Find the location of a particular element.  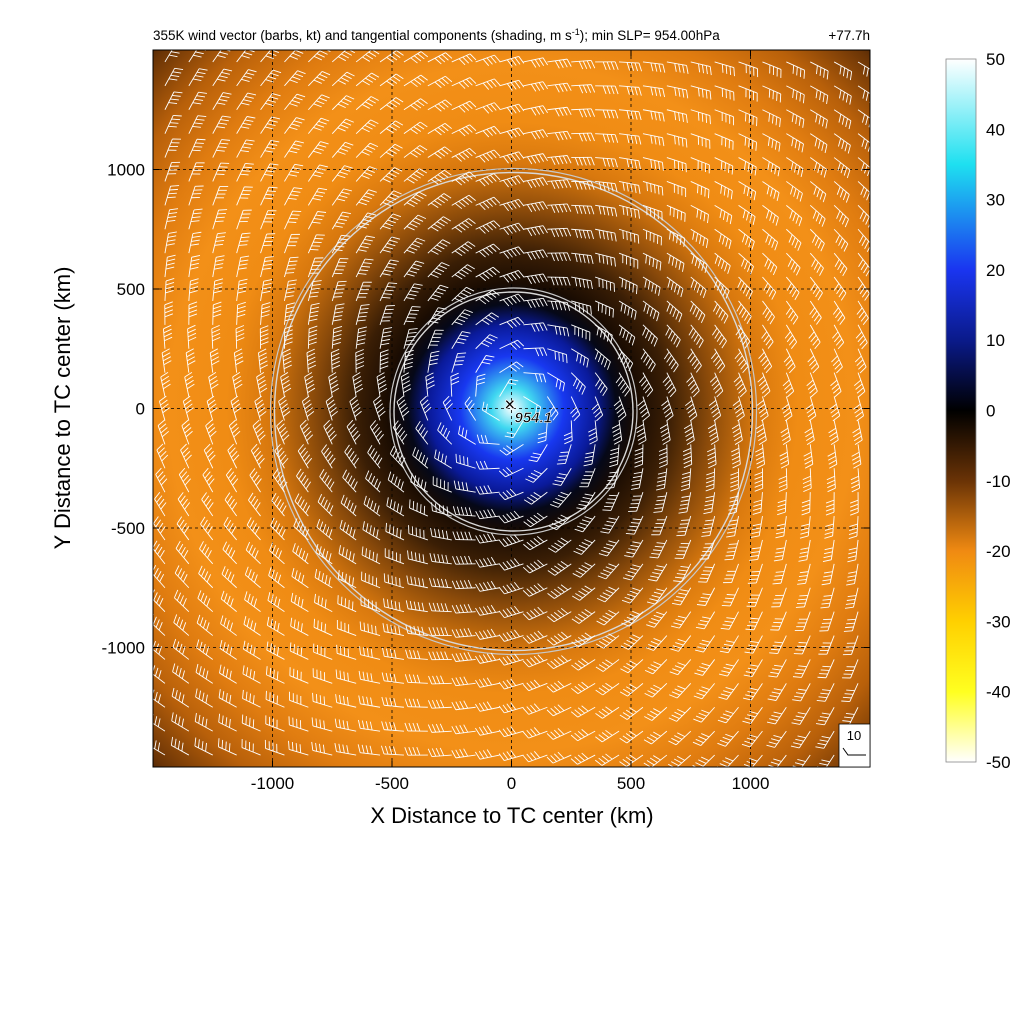

colorbar-tick-label: 0 is located at coordinates (990, 411).